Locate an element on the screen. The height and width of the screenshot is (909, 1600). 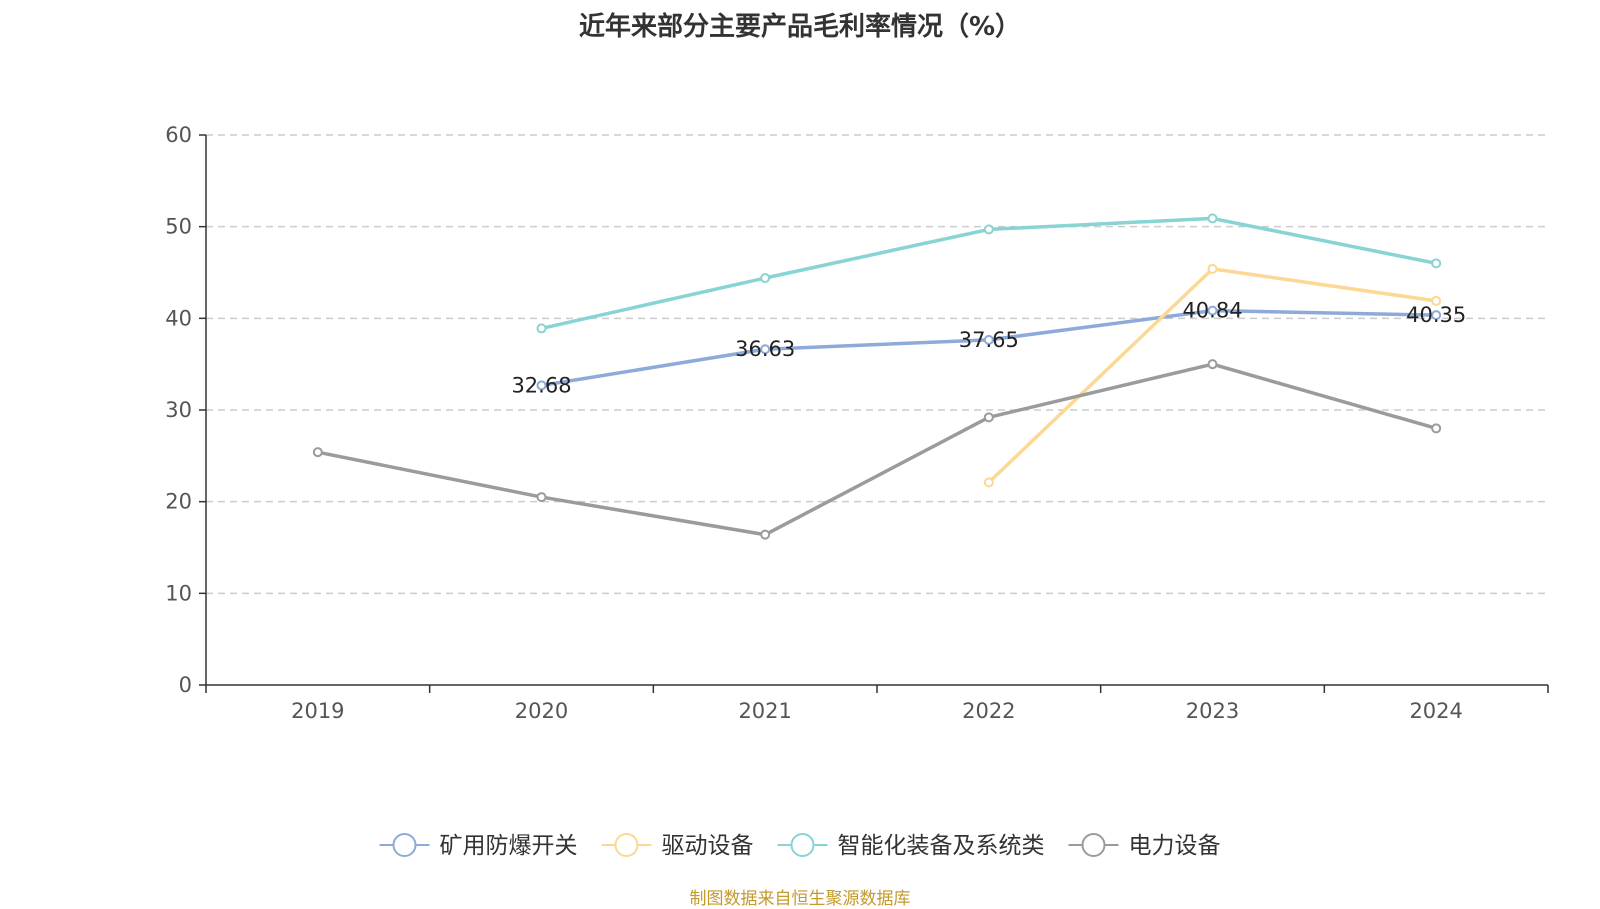
legend-item: 驱动设备 is located at coordinates (677, 846).